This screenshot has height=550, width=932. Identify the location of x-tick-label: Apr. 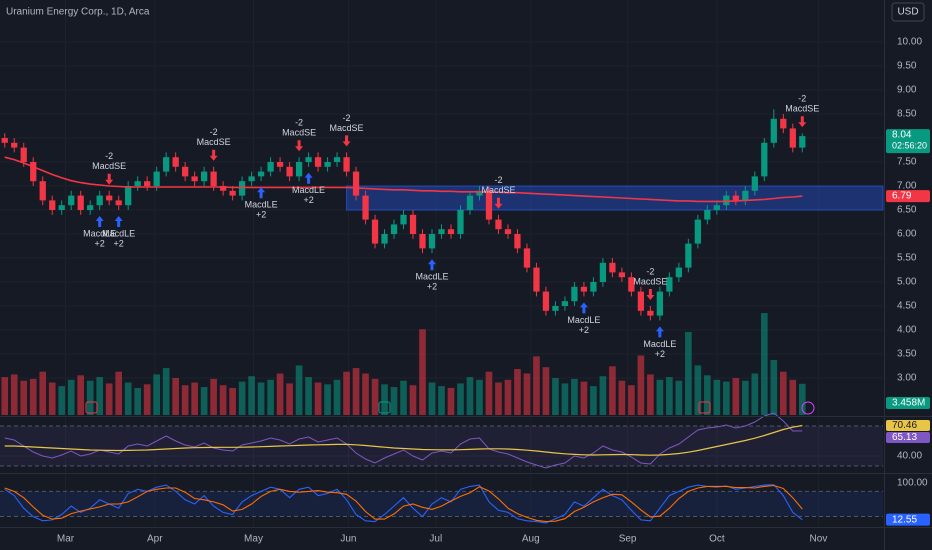
(155, 539).